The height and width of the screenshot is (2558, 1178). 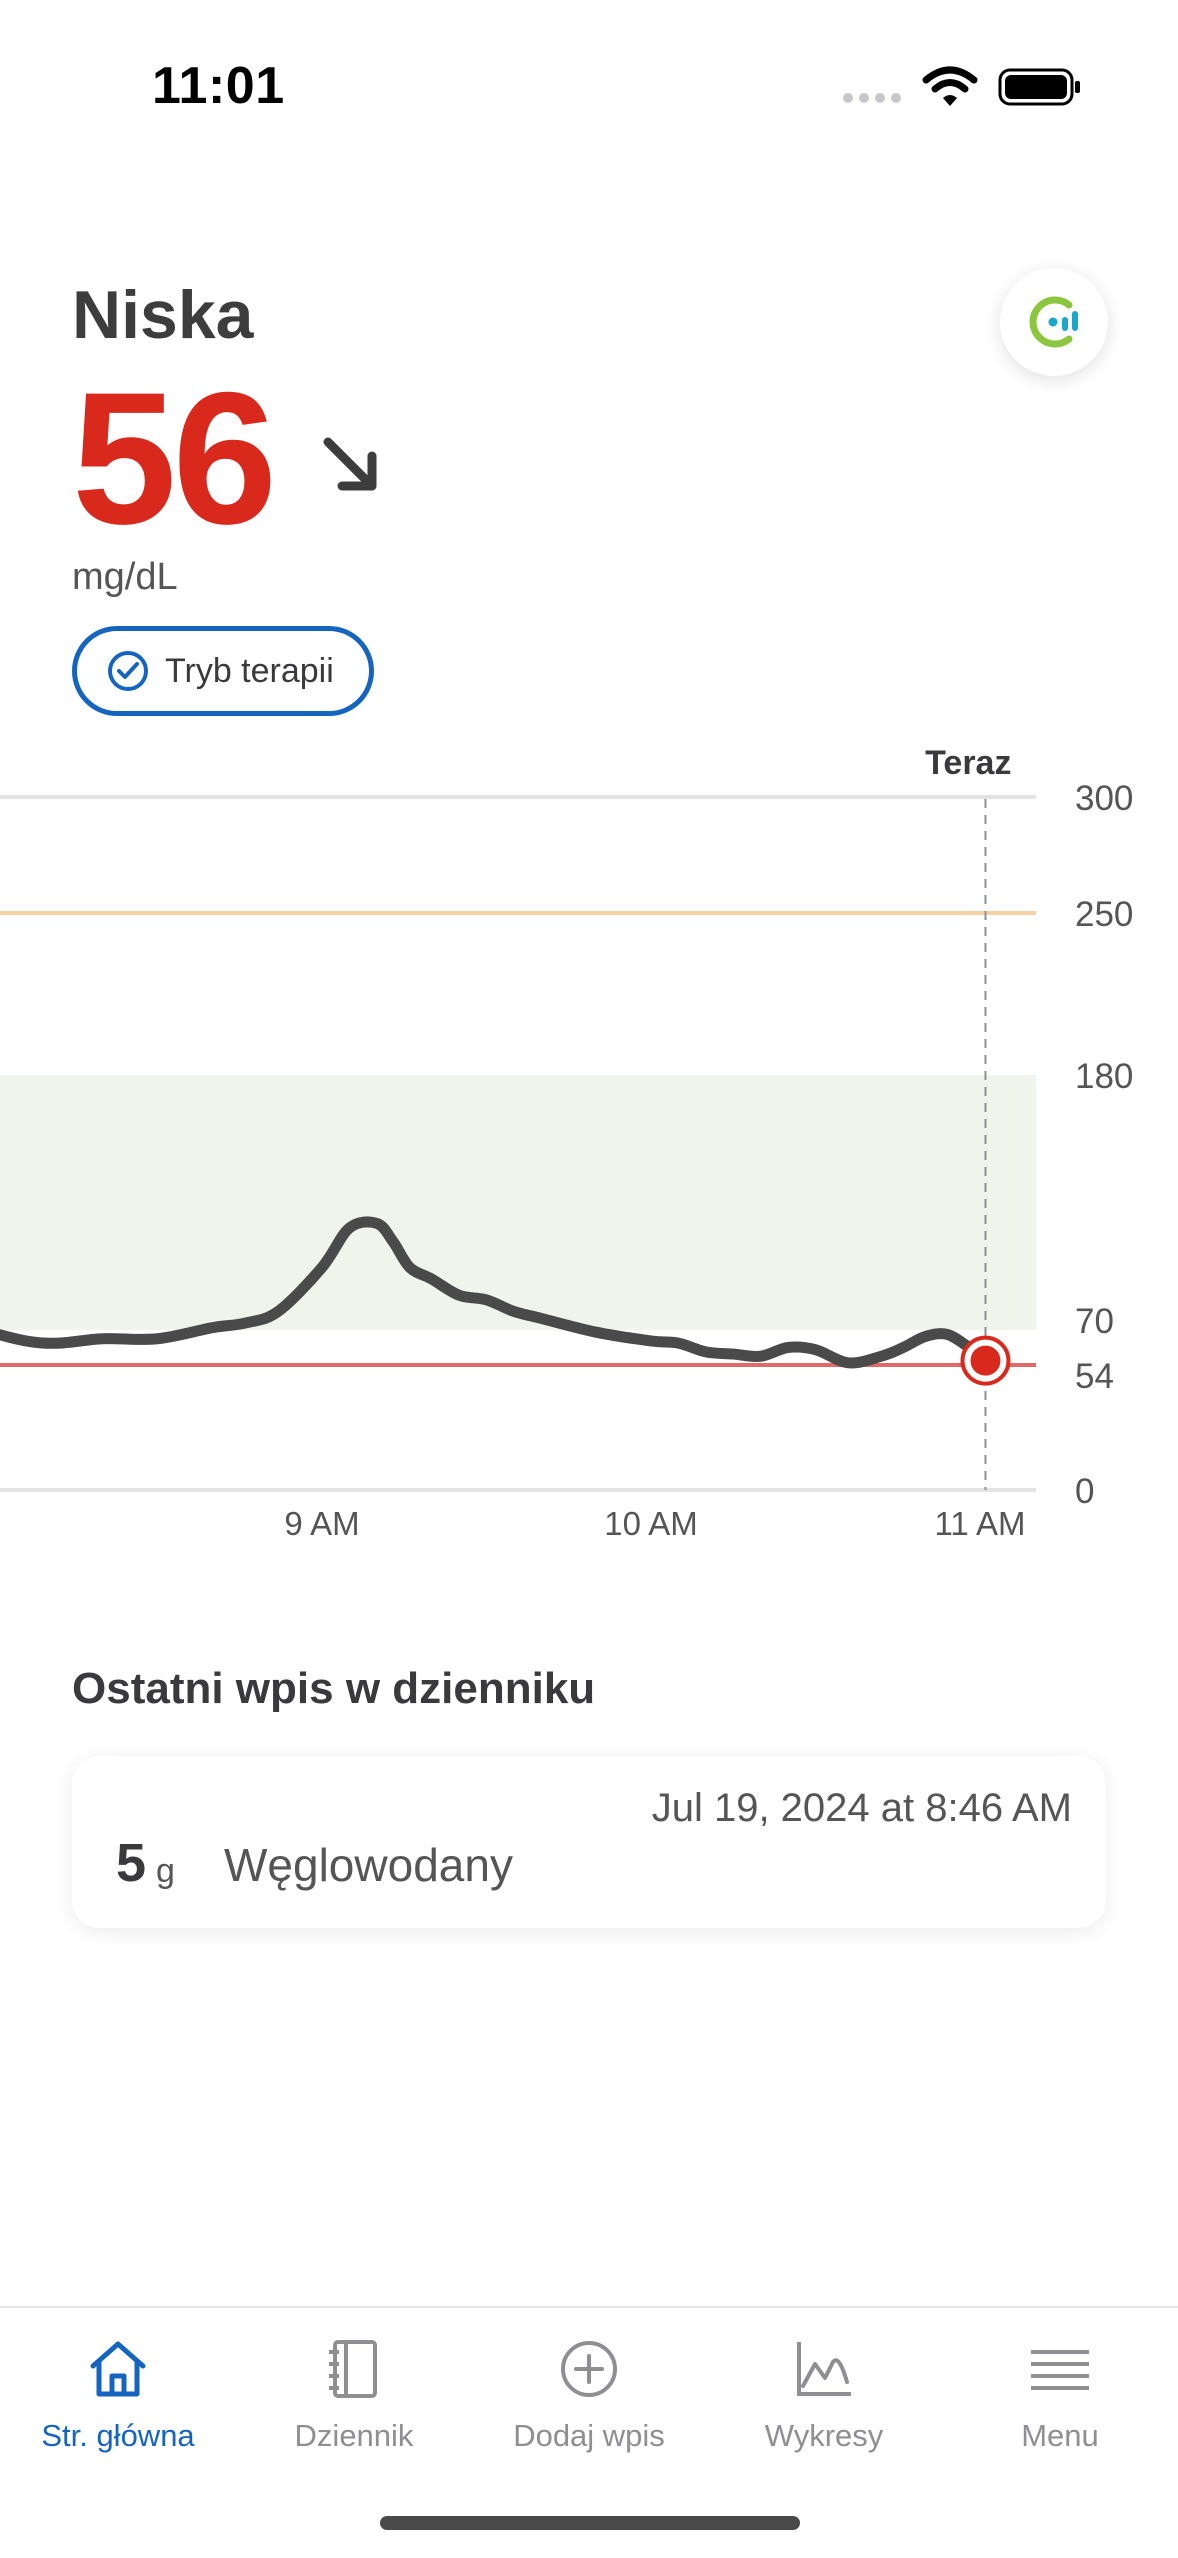 What do you see at coordinates (118, 2369) in the screenshot?
I see `home-icon` at bounding box center [118, 2369].